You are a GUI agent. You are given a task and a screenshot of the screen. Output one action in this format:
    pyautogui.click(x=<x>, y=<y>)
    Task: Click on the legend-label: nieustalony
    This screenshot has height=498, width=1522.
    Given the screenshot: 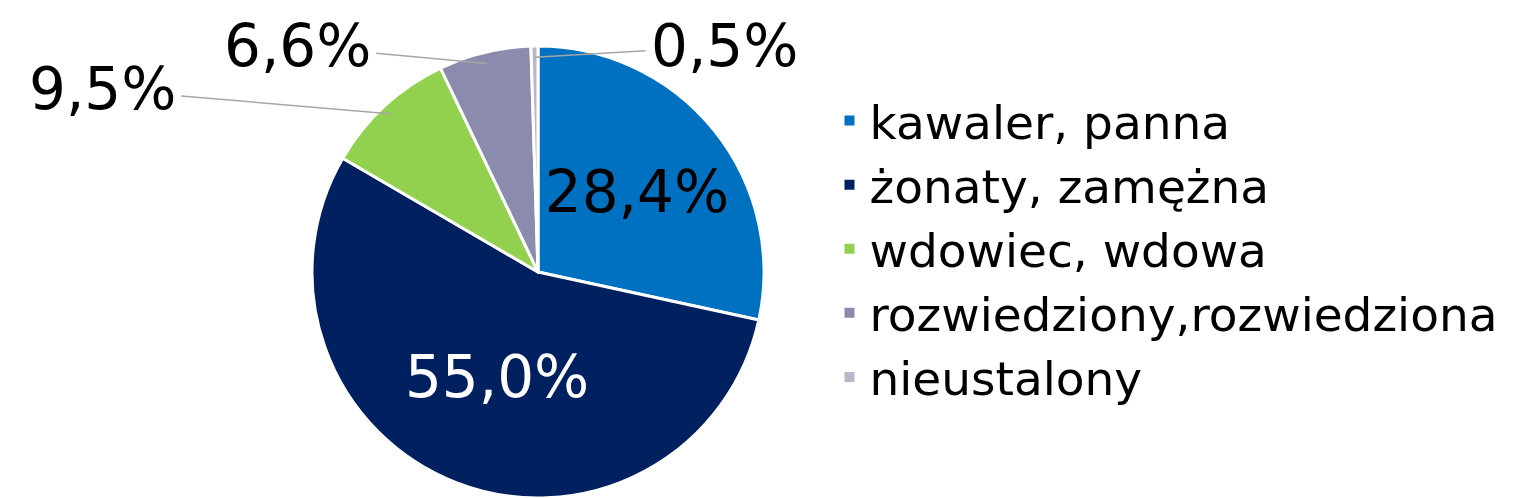 What is the action you would take?
    pyautogui.click(x=1006, y=379)
    